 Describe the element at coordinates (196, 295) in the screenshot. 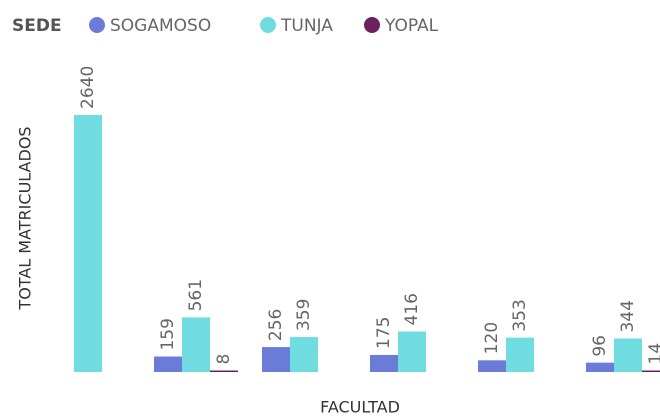

I see `data-label: 561` at that location.